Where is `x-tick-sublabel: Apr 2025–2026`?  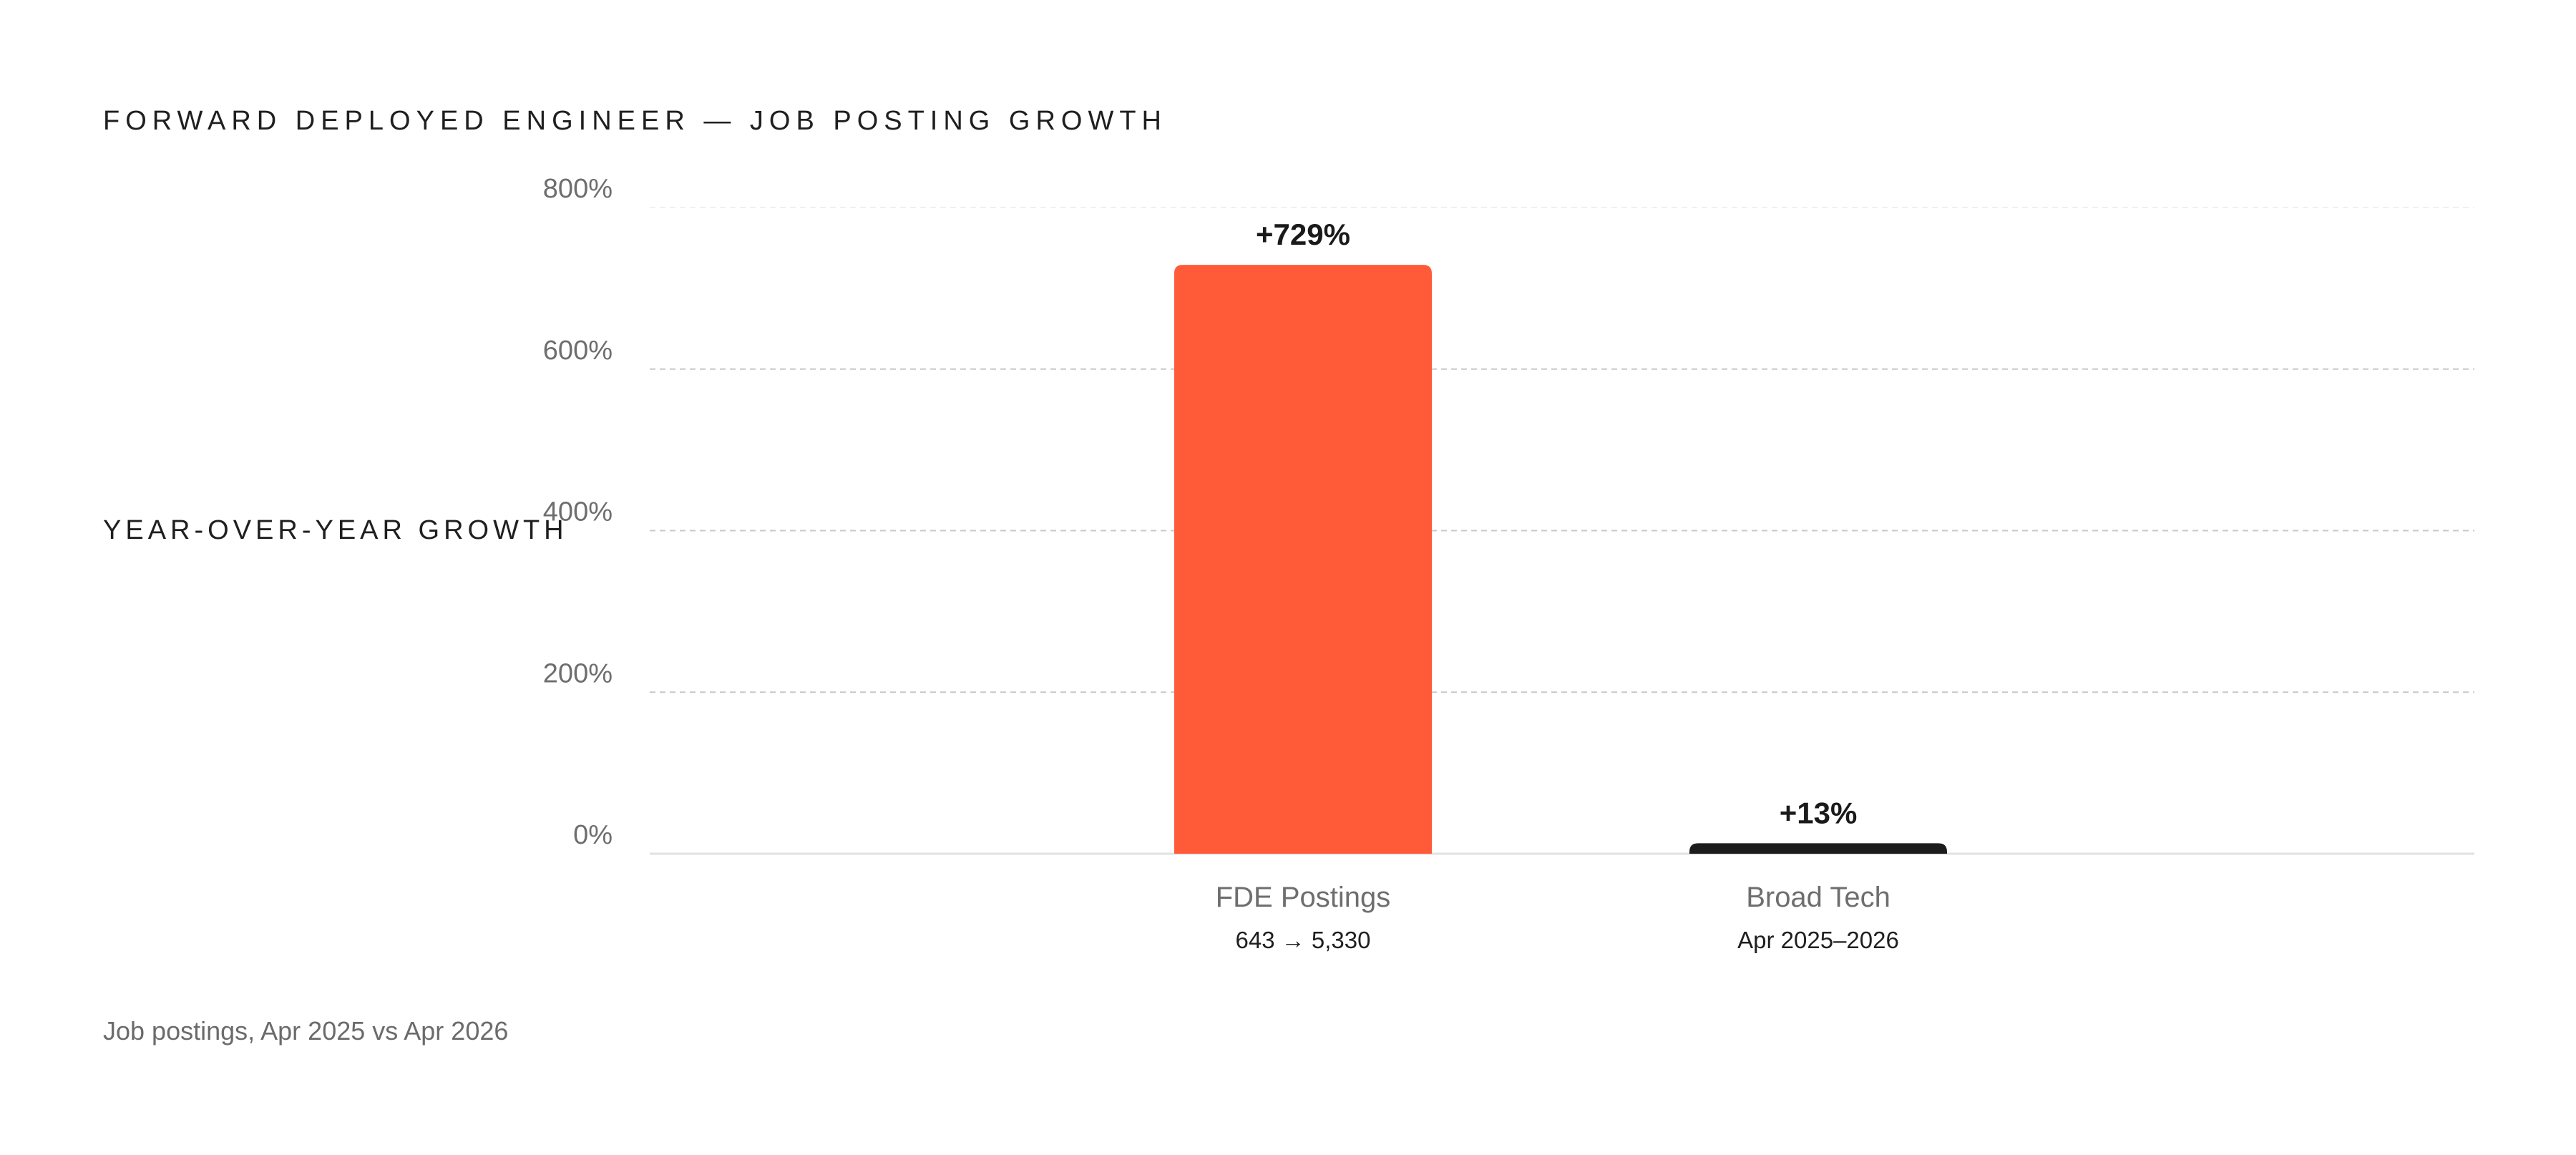
x-tick-sublabel: Apr 2025–2026 is located at coordinates (1818, 940).